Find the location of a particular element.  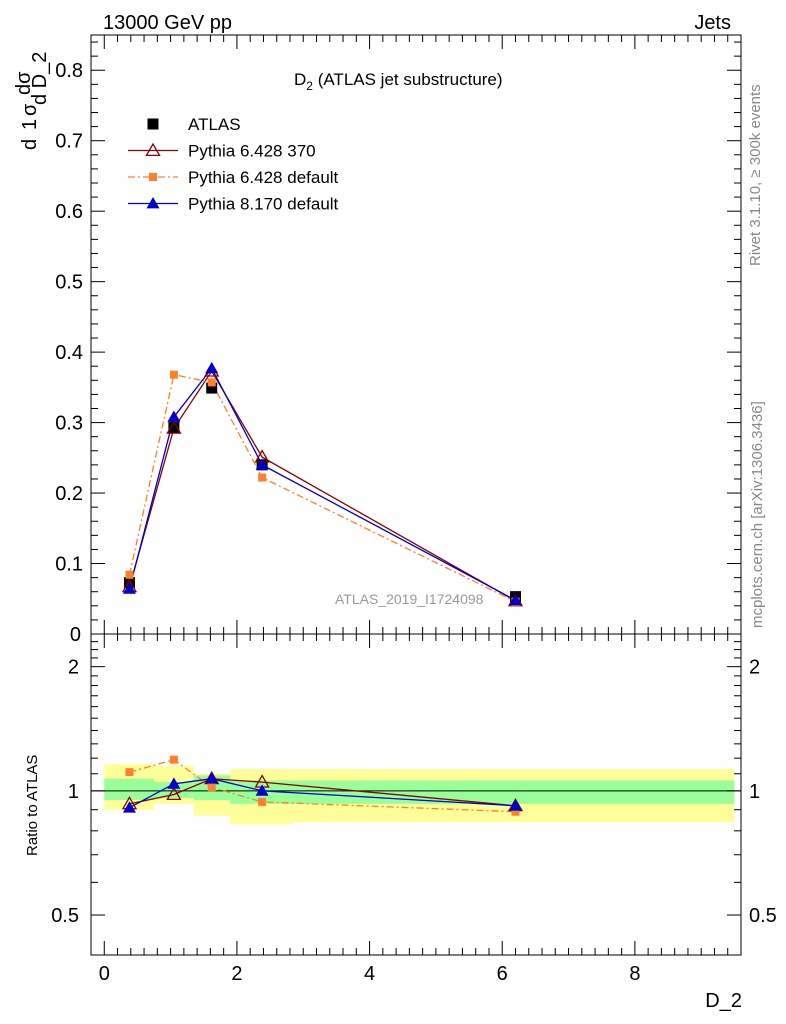

ylabel-dsigma: dσ is located at coordinates (24, 83).